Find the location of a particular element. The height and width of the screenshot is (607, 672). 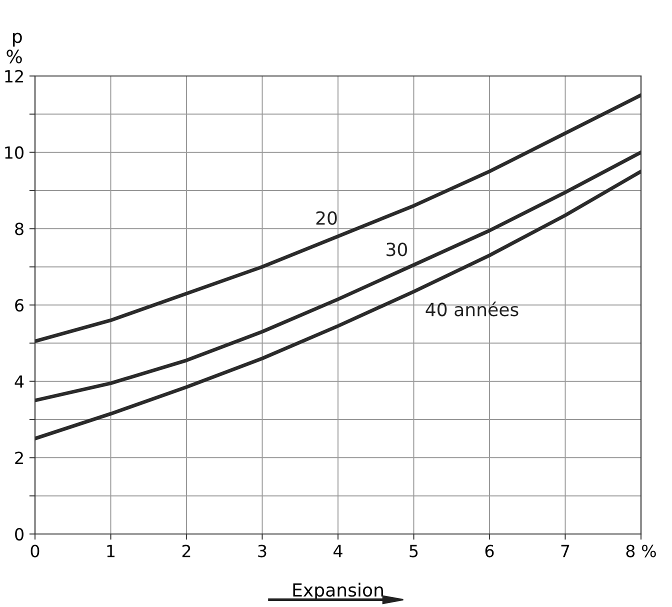

x-tick-label: 3 is located at coordinates (262, 551).